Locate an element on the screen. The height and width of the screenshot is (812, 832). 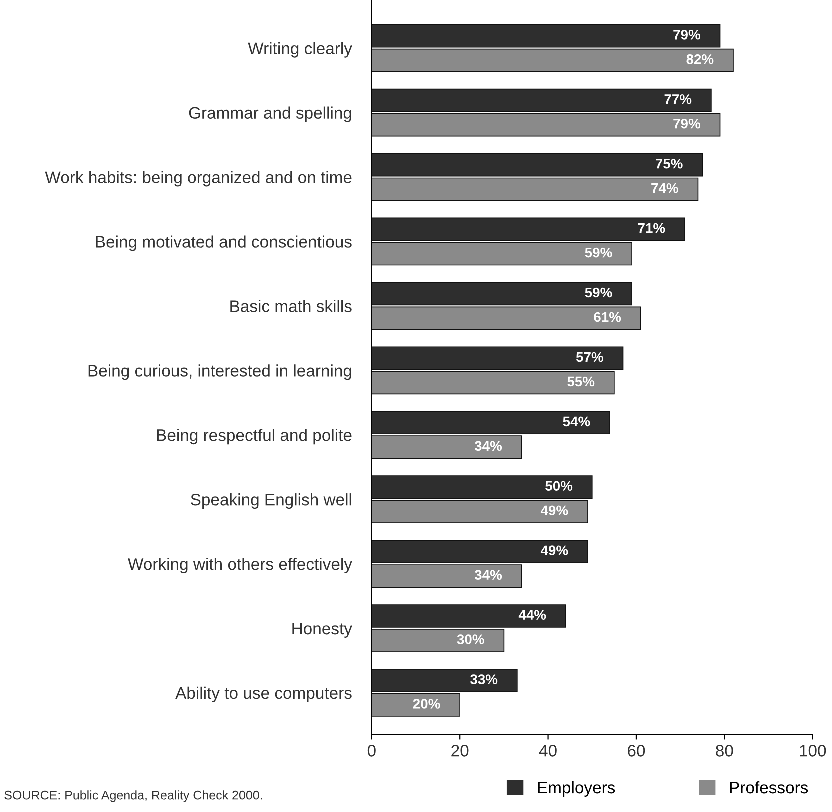
y-tick-label: Ability to use computers is located at coordinates (264, 694).